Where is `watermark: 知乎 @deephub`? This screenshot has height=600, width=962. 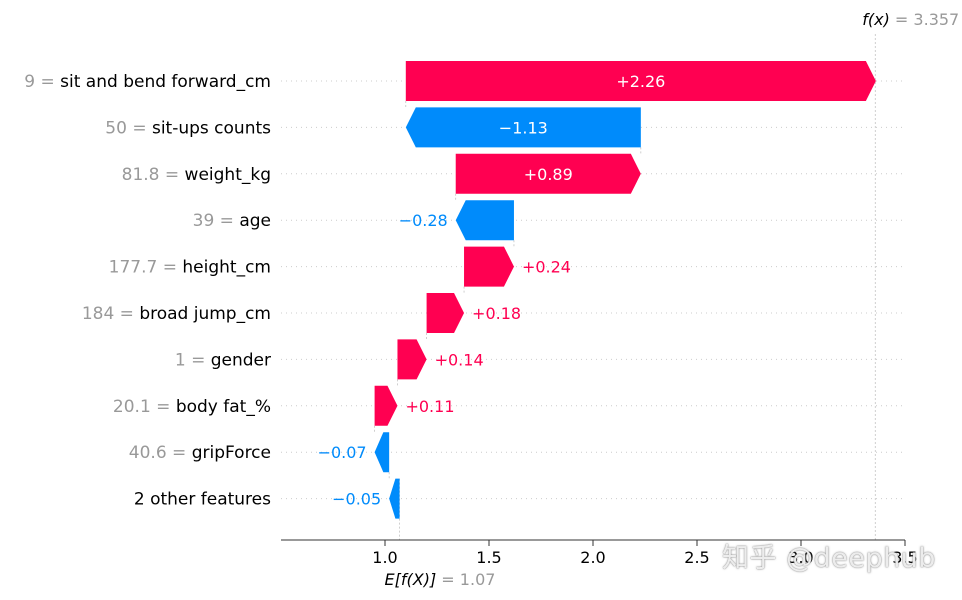
watermark: 知乎 @deephub is located at coordinates (829, 558).